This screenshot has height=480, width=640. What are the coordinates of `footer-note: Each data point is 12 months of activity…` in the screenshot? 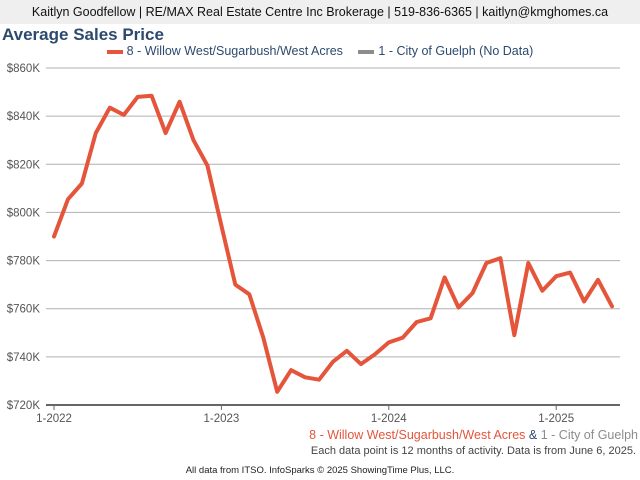 It's located at (473, 451).